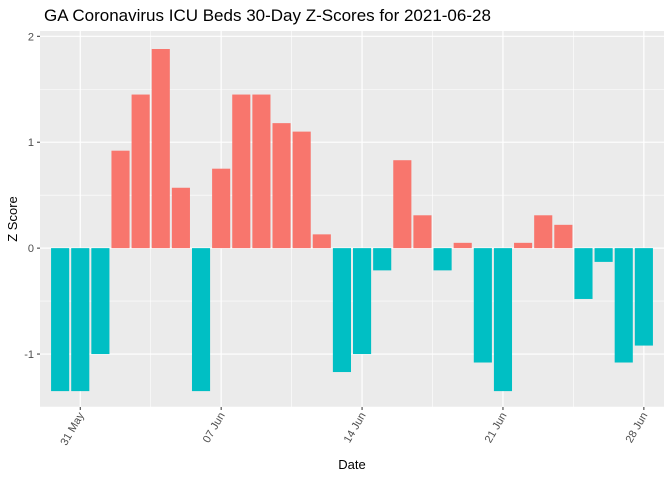 This screenshot has width=672, height=480. What do you see at coordinates (355, 428) in the screenshot?
I see `x-tick-label: 14 Jun` at bounding box center [355, 428].